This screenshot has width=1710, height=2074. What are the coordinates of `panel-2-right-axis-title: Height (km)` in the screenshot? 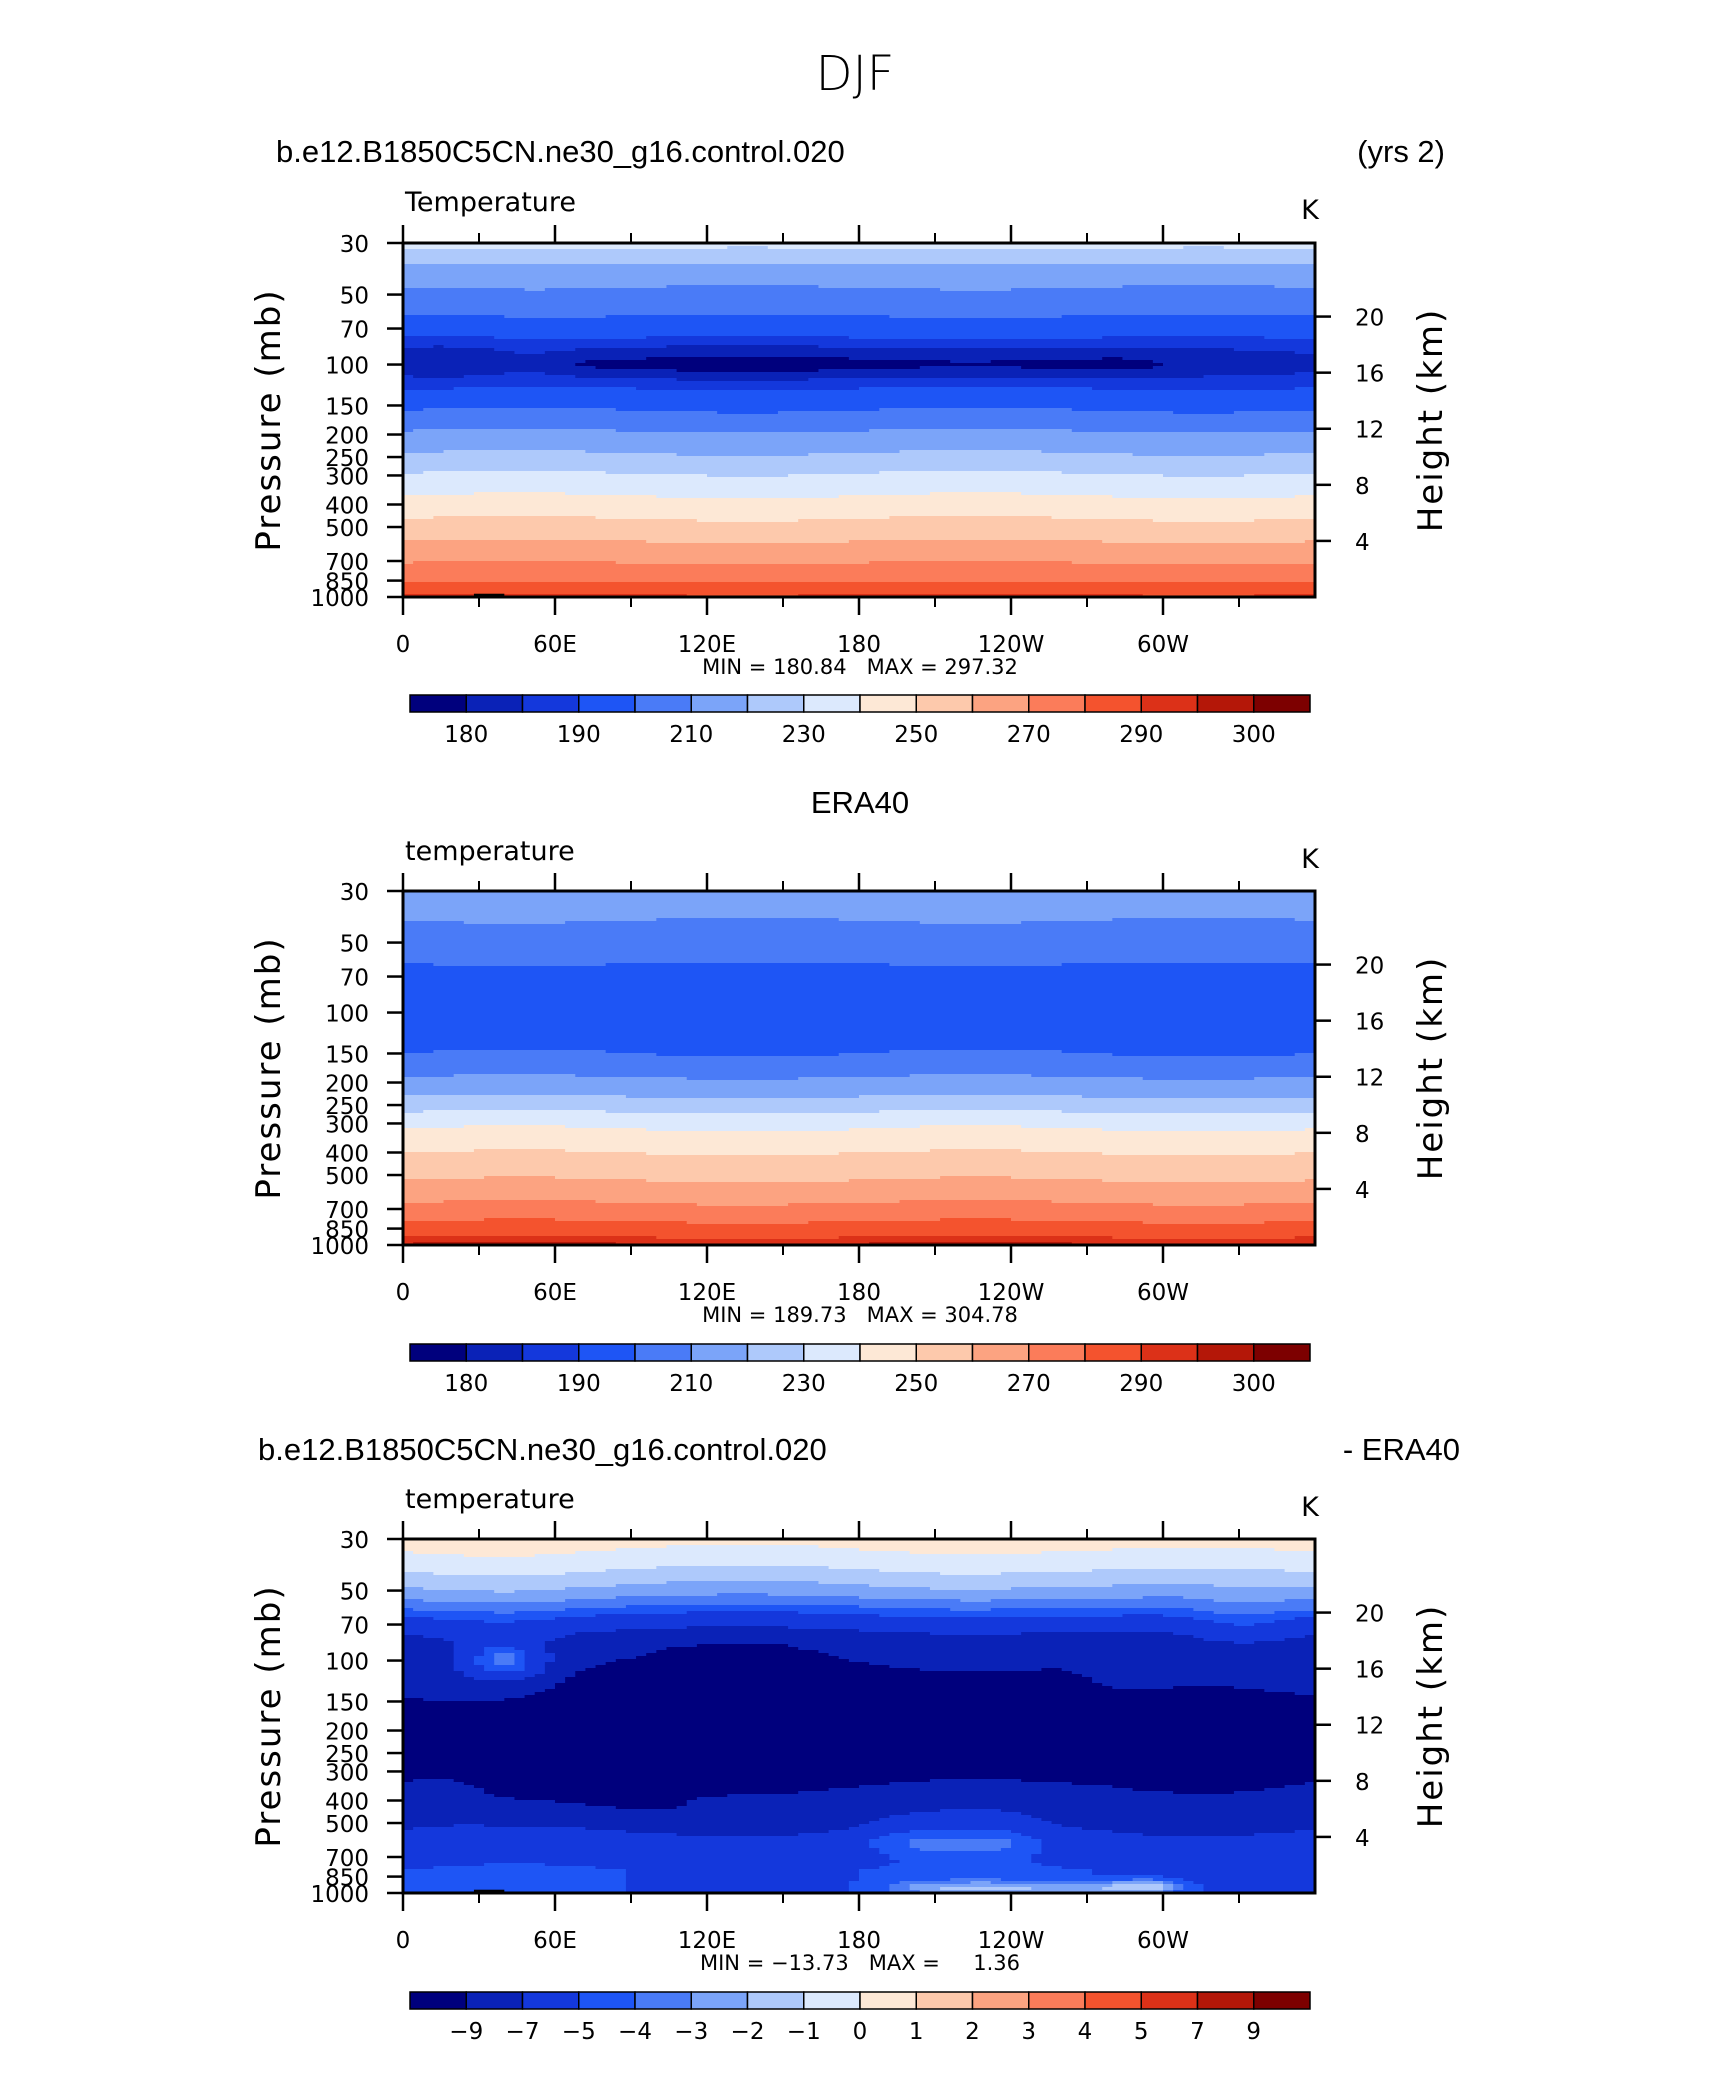 It's located at (1431, 1068).